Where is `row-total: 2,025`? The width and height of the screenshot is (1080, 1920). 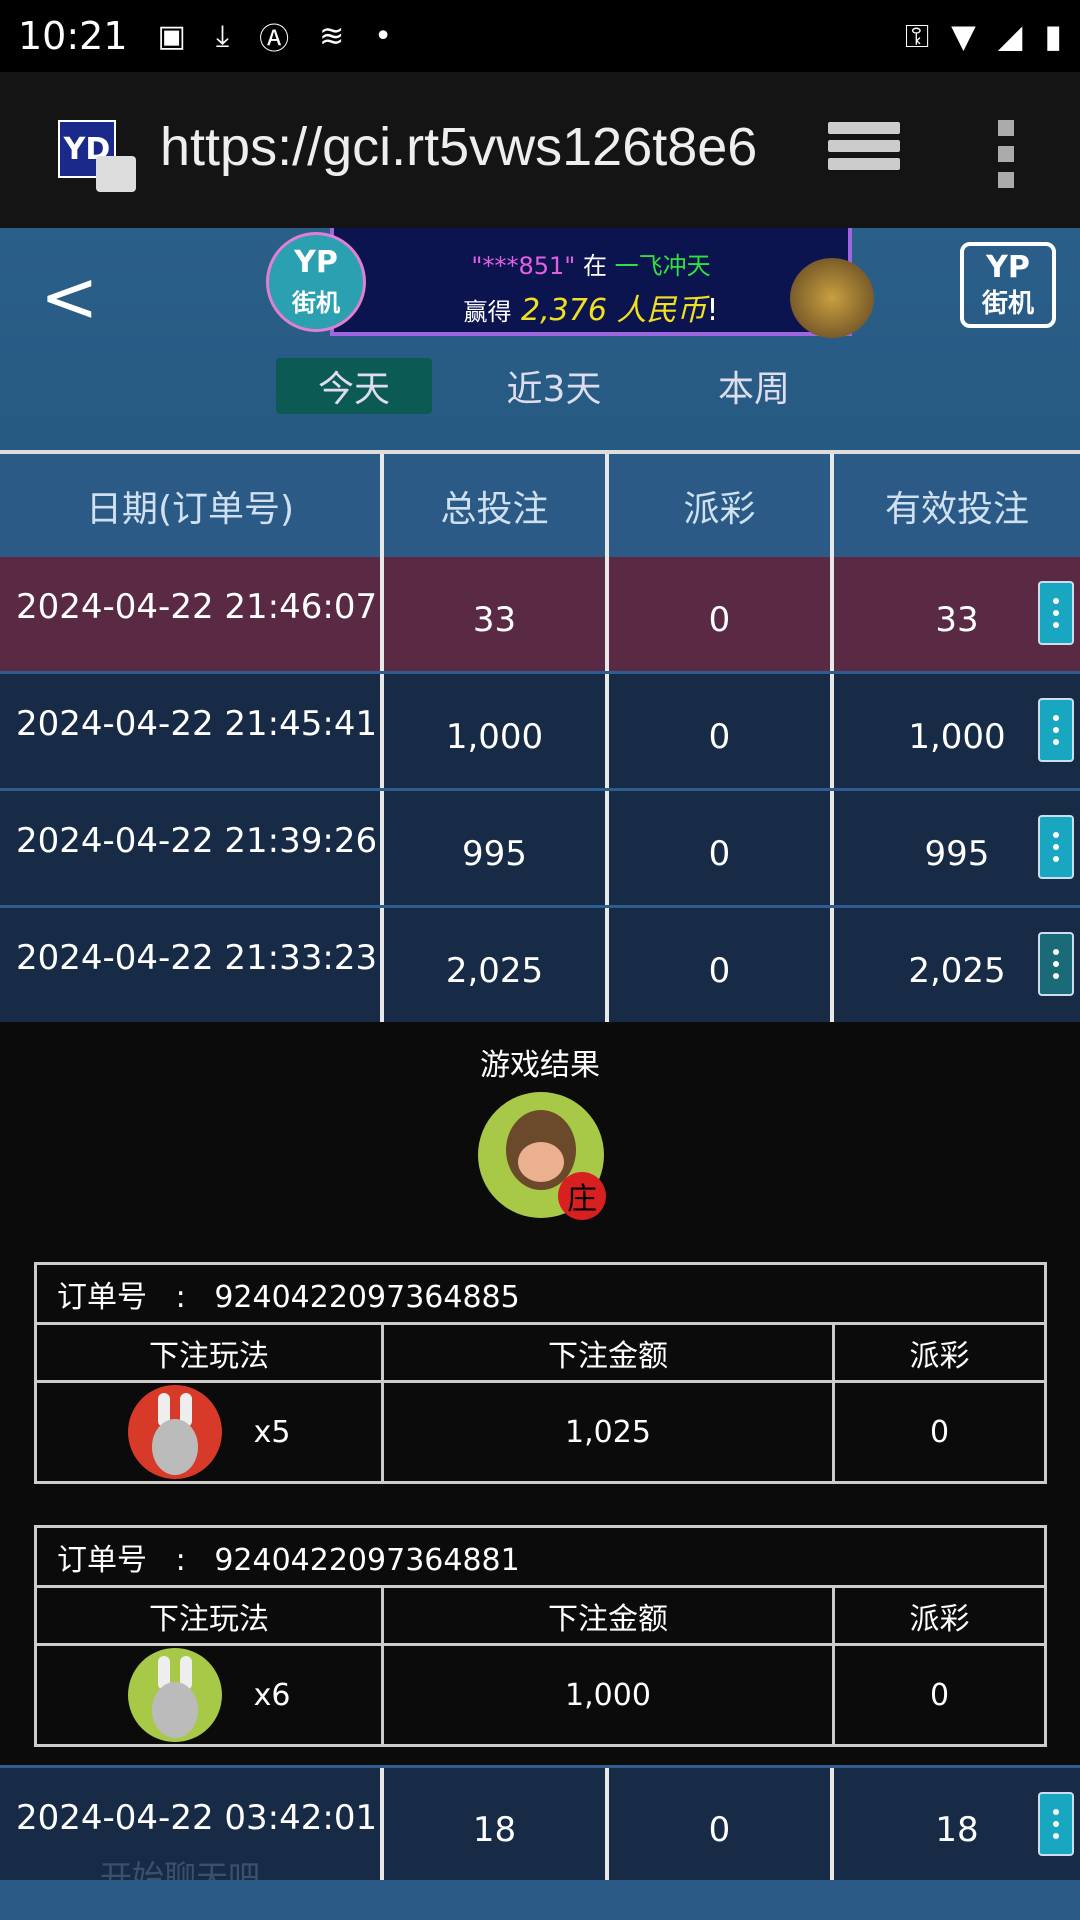
row-total: 2,025 is located at coordinates (496, 965).